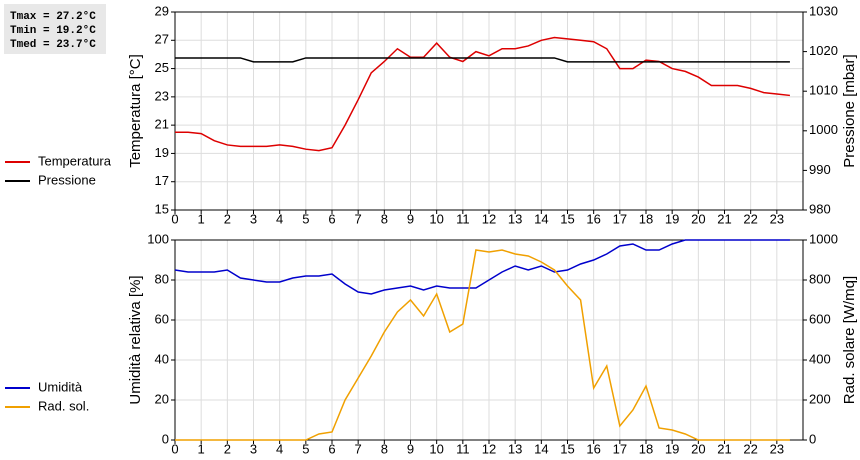 Image resolution: width=860 pixels, height=460 pixels. I want to click on stat-tmed: Tmed = 23.7°C, so click(53, 45).